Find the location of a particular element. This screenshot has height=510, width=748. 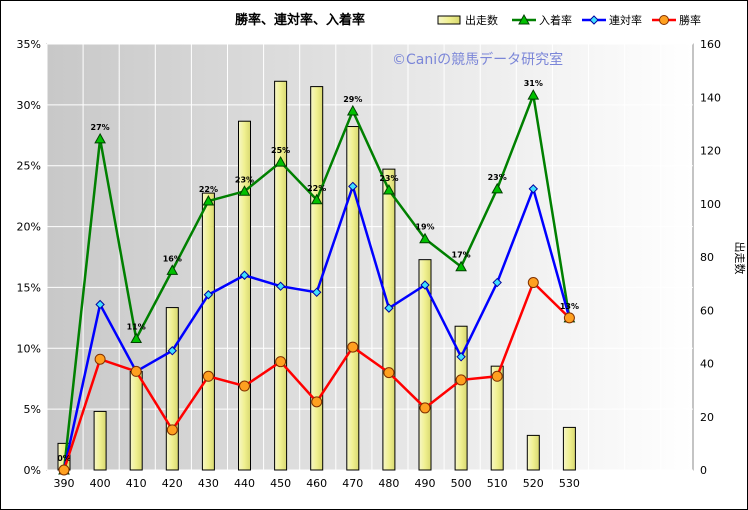

x-tick-label: 480 is located at coordinates (388, 483).